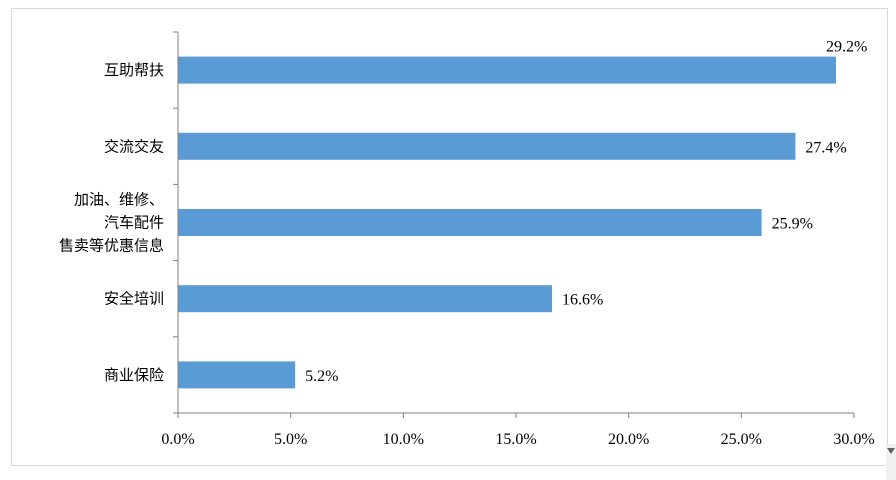  I want to click on category-label-2-1: 汽车配件, so click(134, 223).